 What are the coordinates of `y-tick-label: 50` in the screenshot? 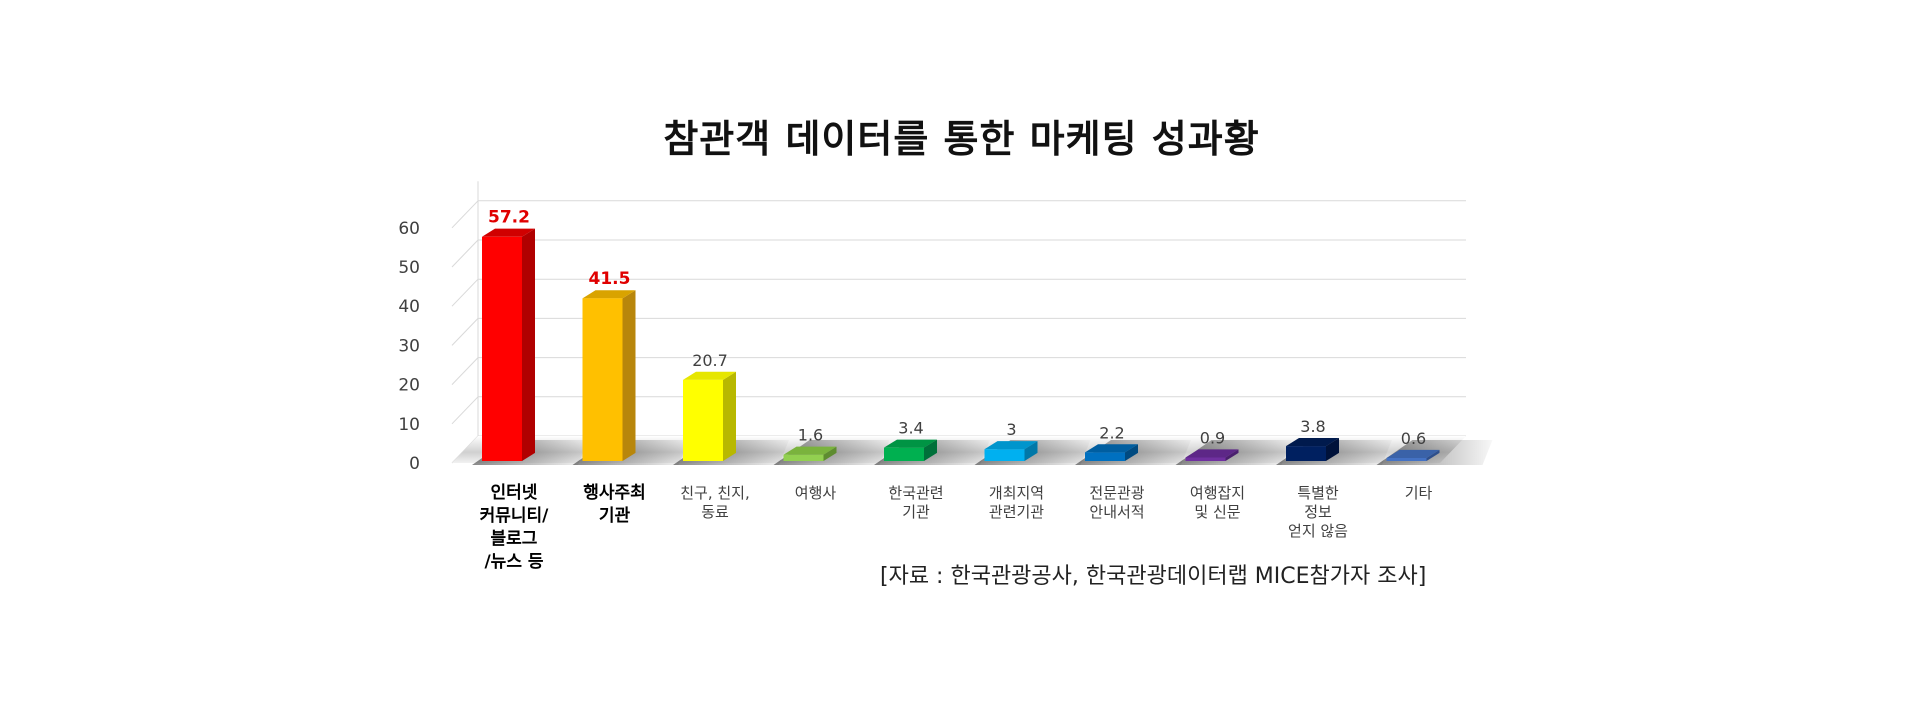 It's located at (409, 268).